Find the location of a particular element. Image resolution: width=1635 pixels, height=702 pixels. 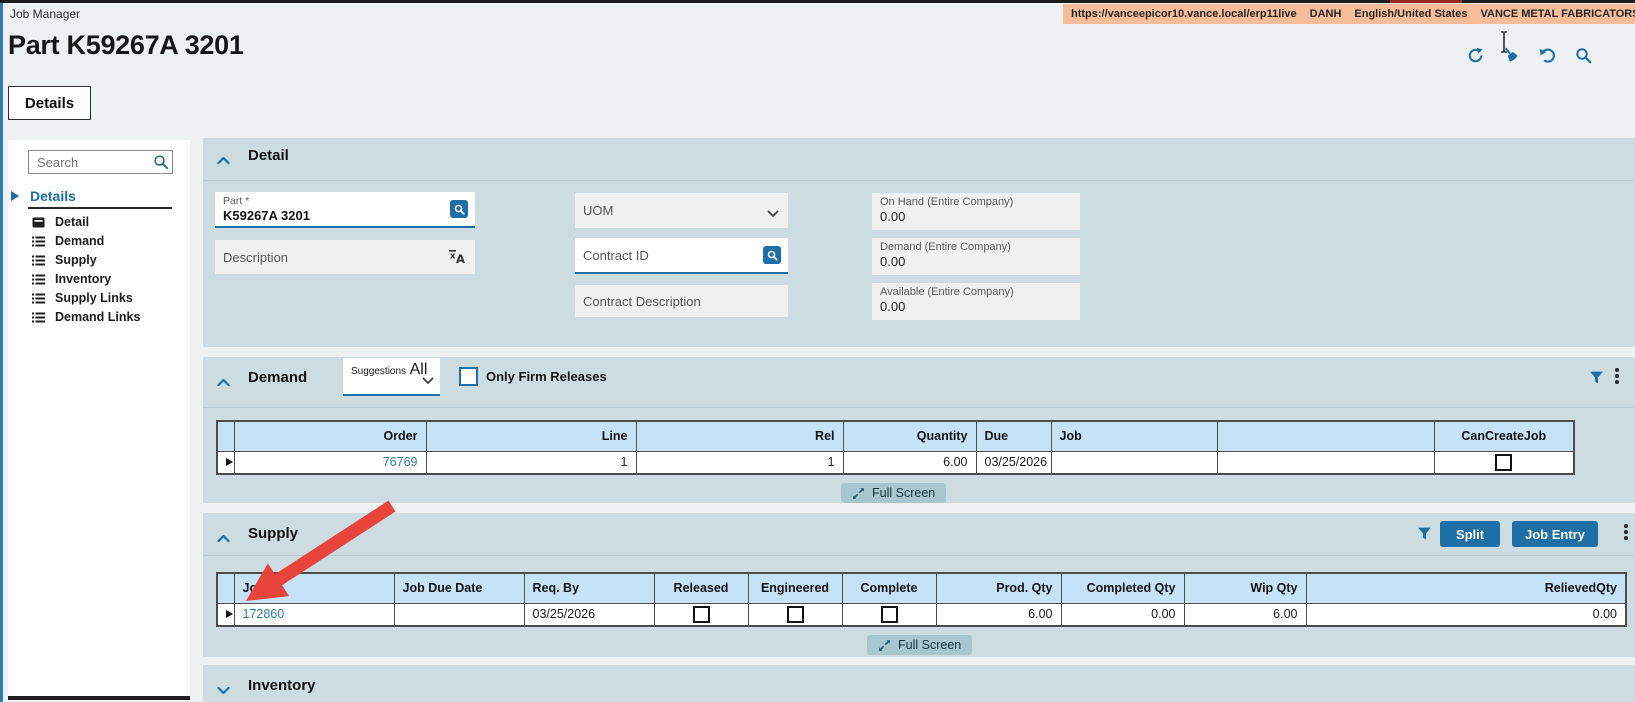

demand-overflow-menu-icon is located at coordinates (1617, 376).